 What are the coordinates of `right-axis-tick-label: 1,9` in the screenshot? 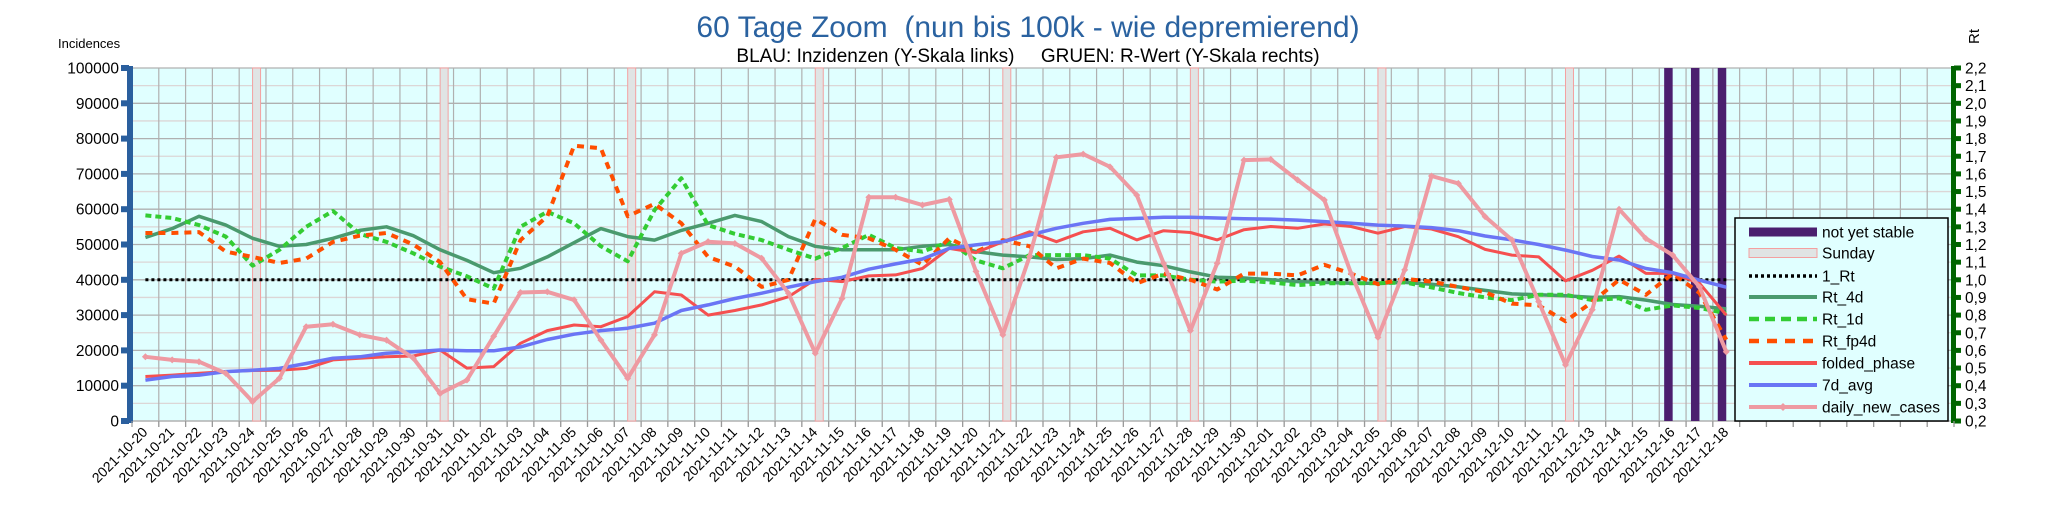 It's located at (1976, 121).